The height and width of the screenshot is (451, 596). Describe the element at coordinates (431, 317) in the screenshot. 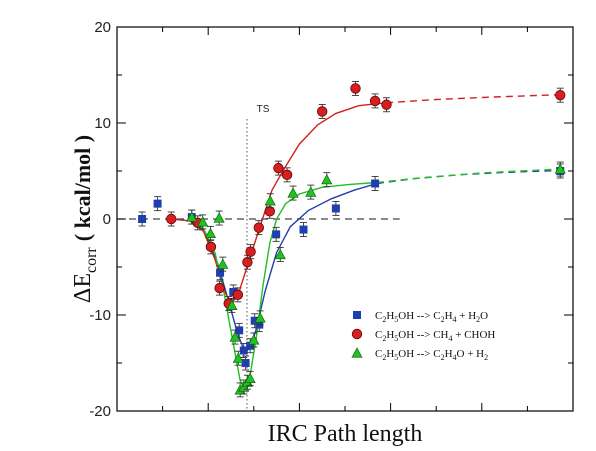

I see `legend-label-series-0: C2H5OH --> C2H4 + H2O` at that location.